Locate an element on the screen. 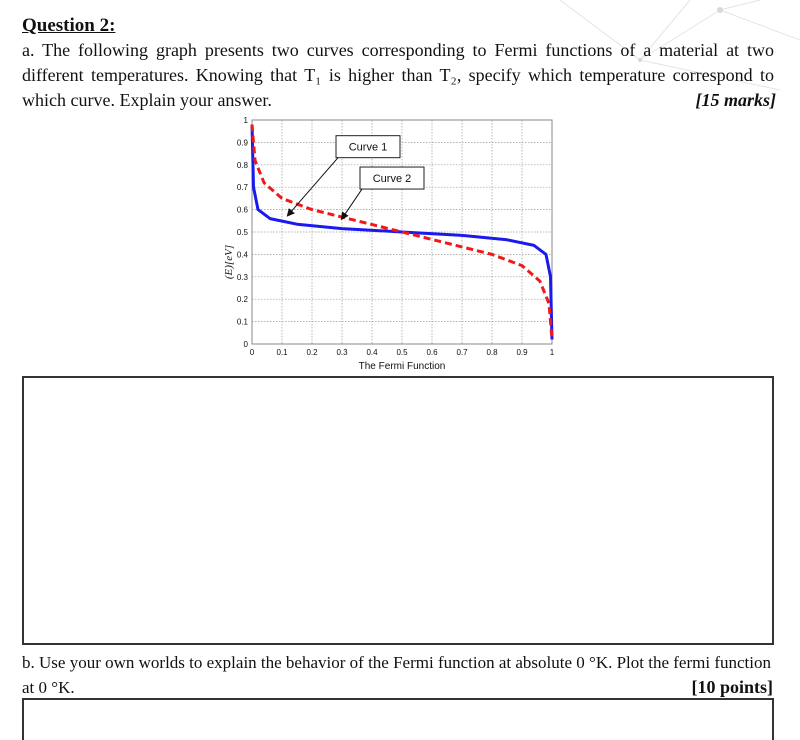 The image size is (800, 740). chart-series is located at coordinates (402, 232).